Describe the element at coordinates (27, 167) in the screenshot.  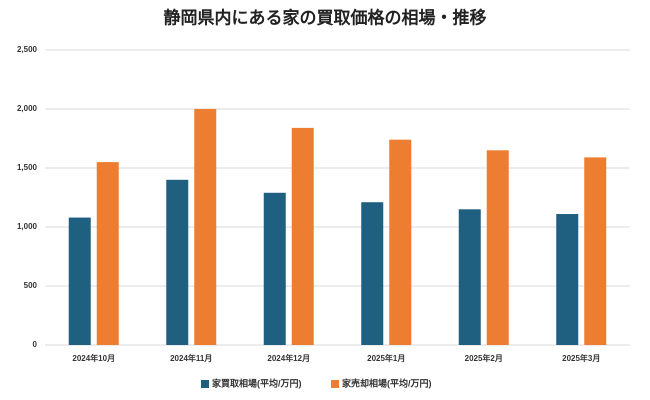
I see `y-tick-label: 1,500` at that location.